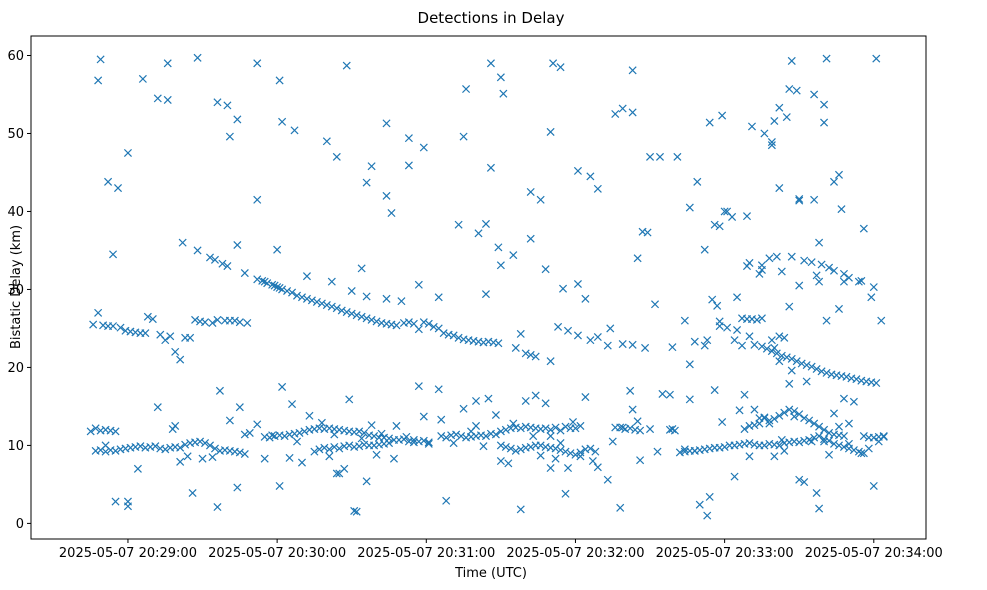 Image resolution: width=987 pixels, height=590 pixels. What do you see at coordinates (426, 553) in the screenshot?
I see `x-tick-label: 2025-05-07 20:31:00` at bounding box center [426, 553].